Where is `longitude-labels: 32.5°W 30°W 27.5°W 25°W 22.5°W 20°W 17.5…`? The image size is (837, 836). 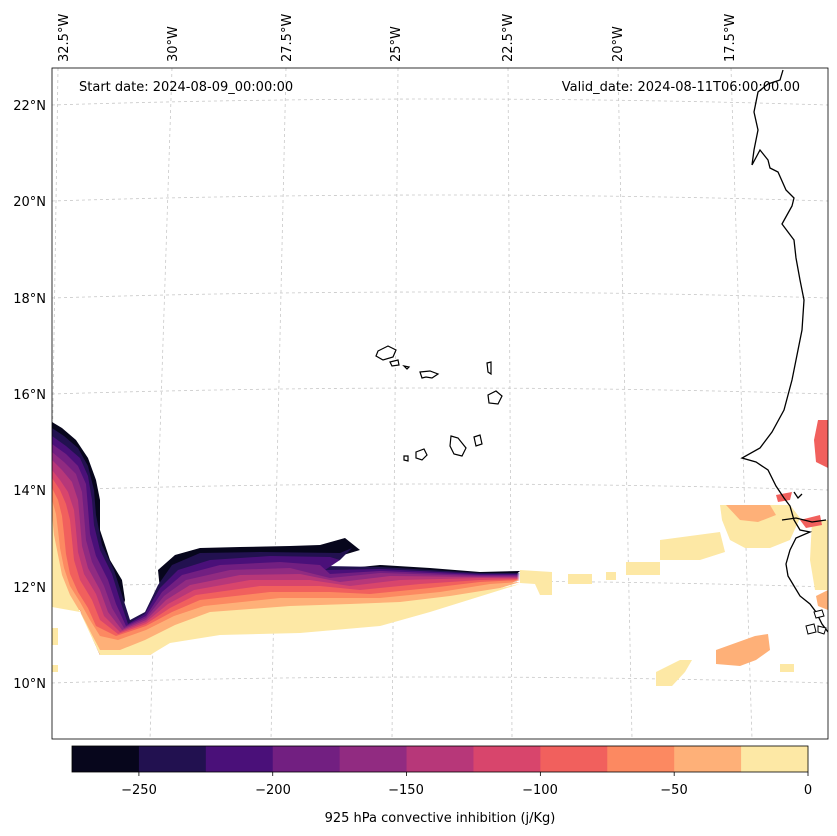
longitude-labels: 32.5°W 30°W 27.5°W 25°W 22.5°W 20°W 17.5… is located at coordinates (397, 38).